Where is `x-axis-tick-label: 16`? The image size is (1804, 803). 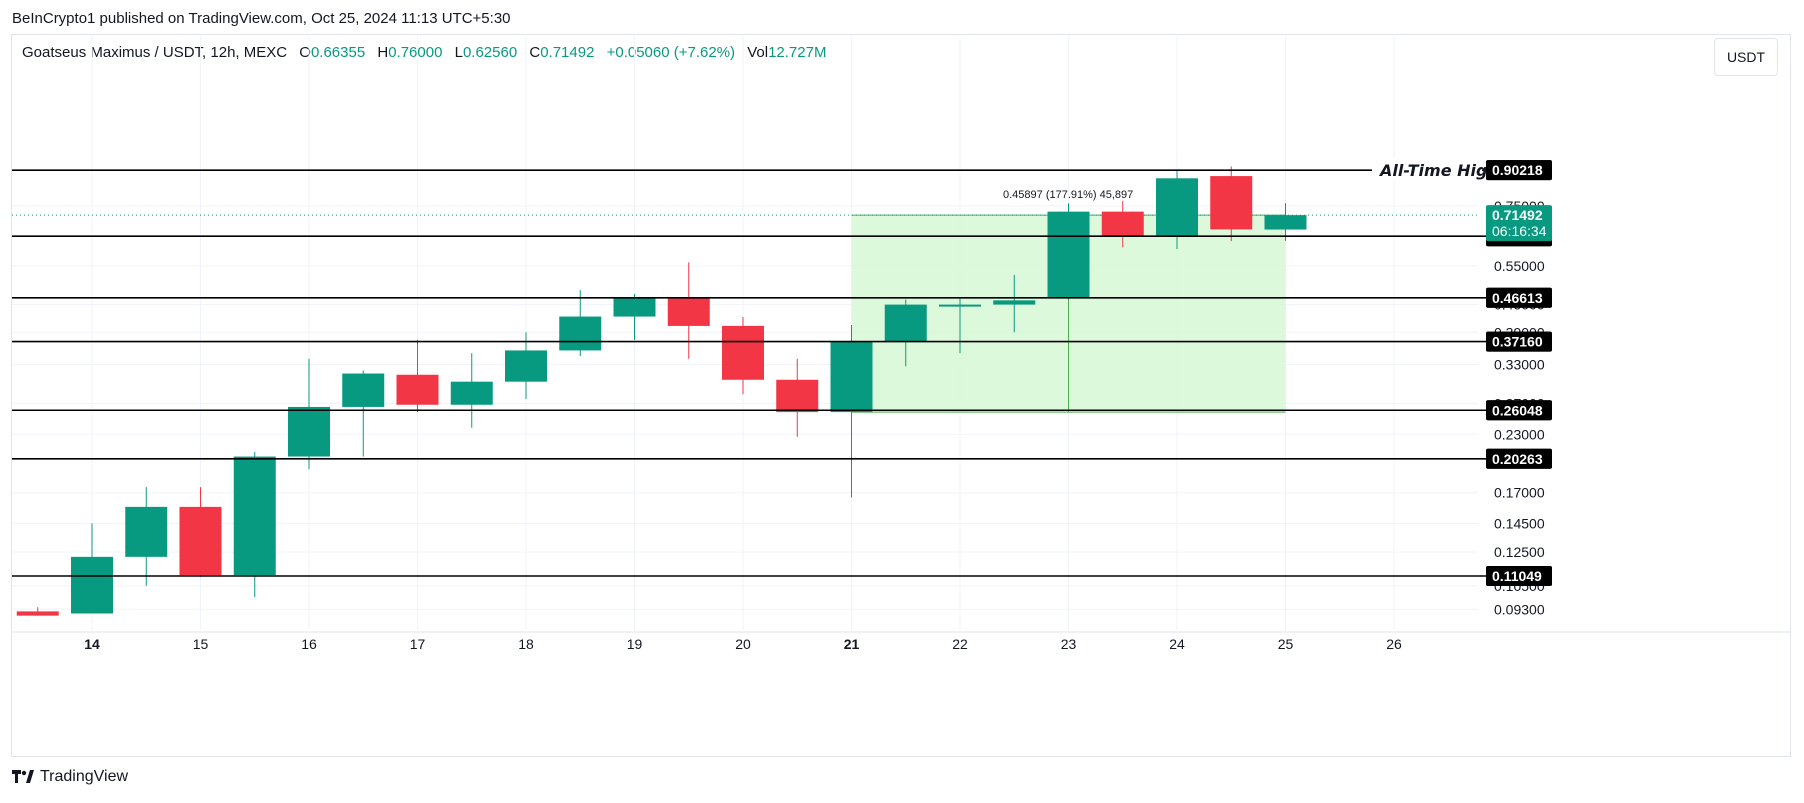 x-axis-tick-label: 16 is located at coordinates (309, 644).